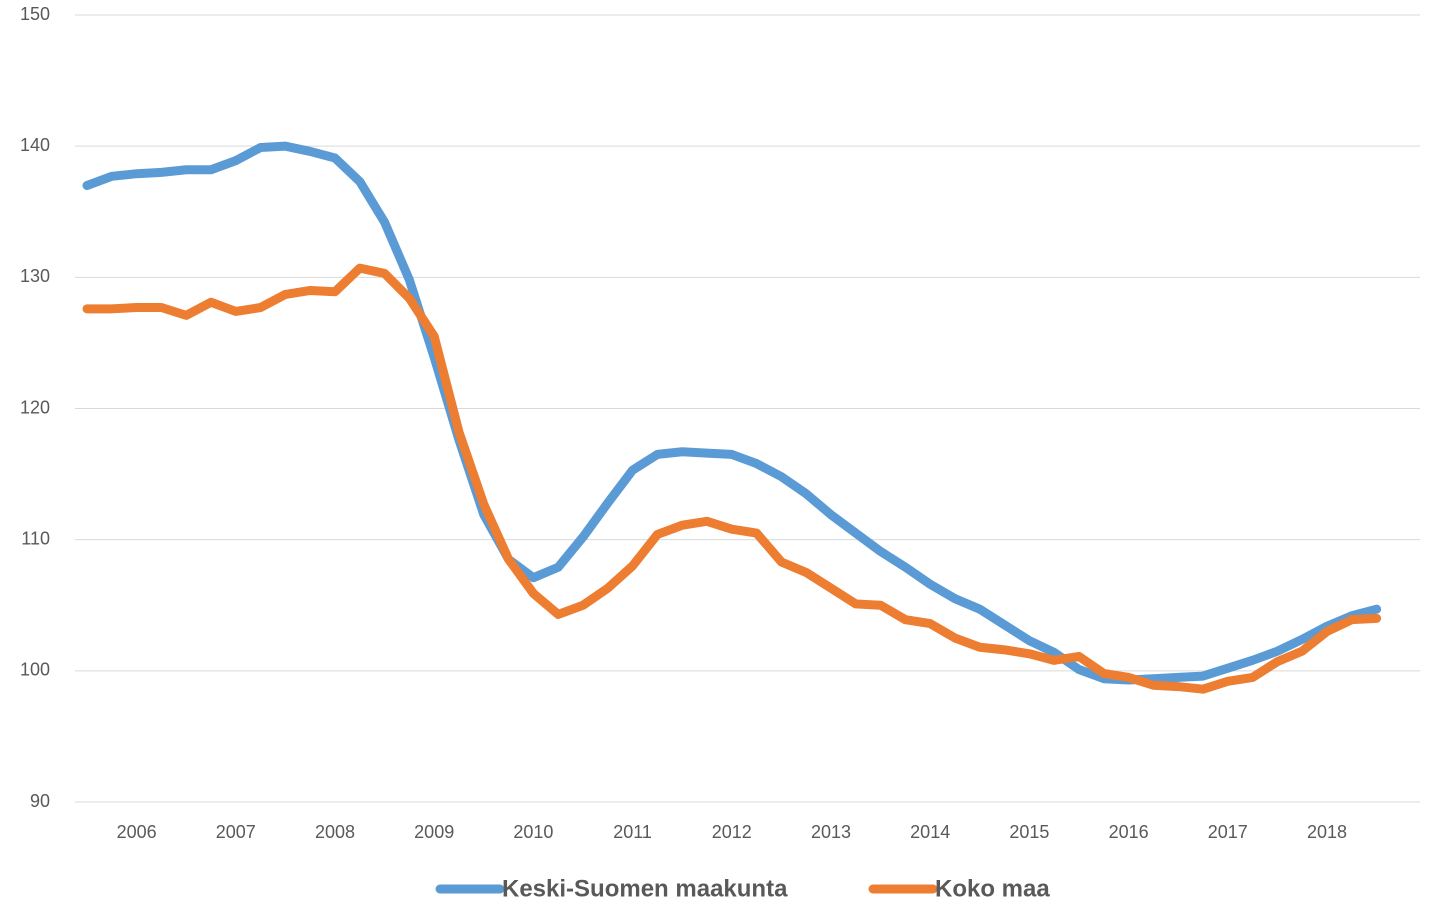  What do you see at coordinates (35, 14) in the screenshot?
I see `y-tick-label: 150` at bounding box center [35, 14].